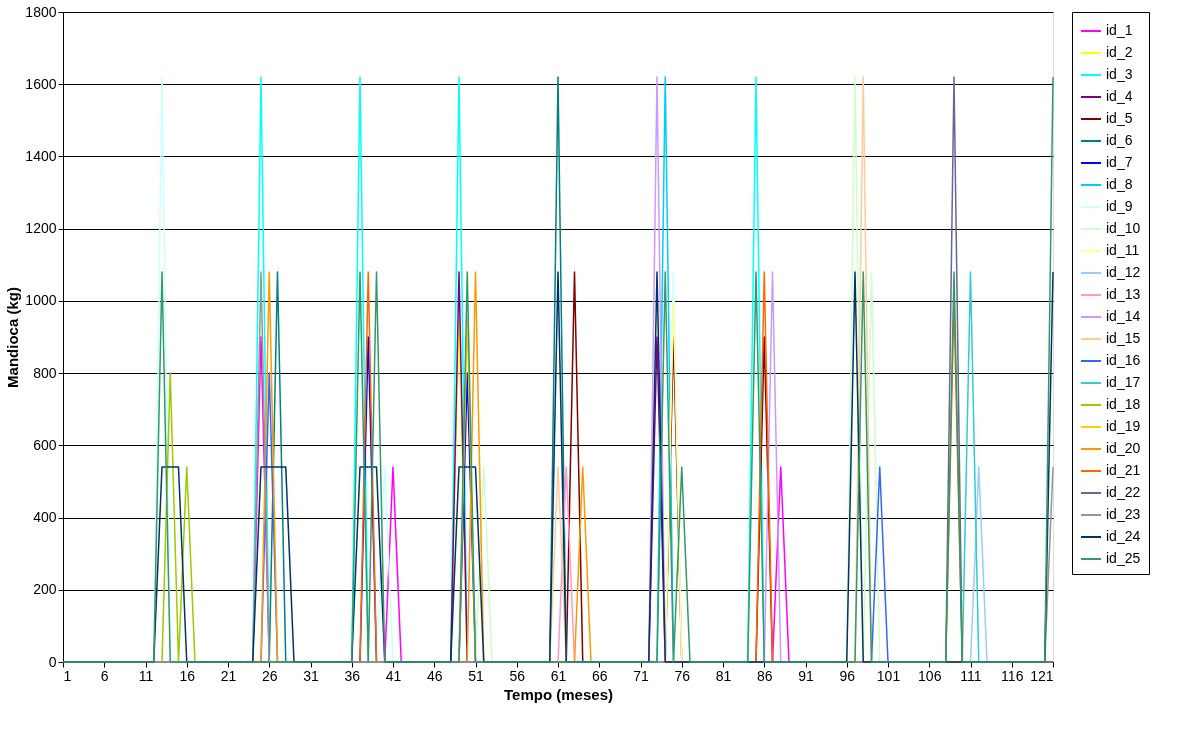  I want to click on legend-label: id_3, so click(1119, 74).